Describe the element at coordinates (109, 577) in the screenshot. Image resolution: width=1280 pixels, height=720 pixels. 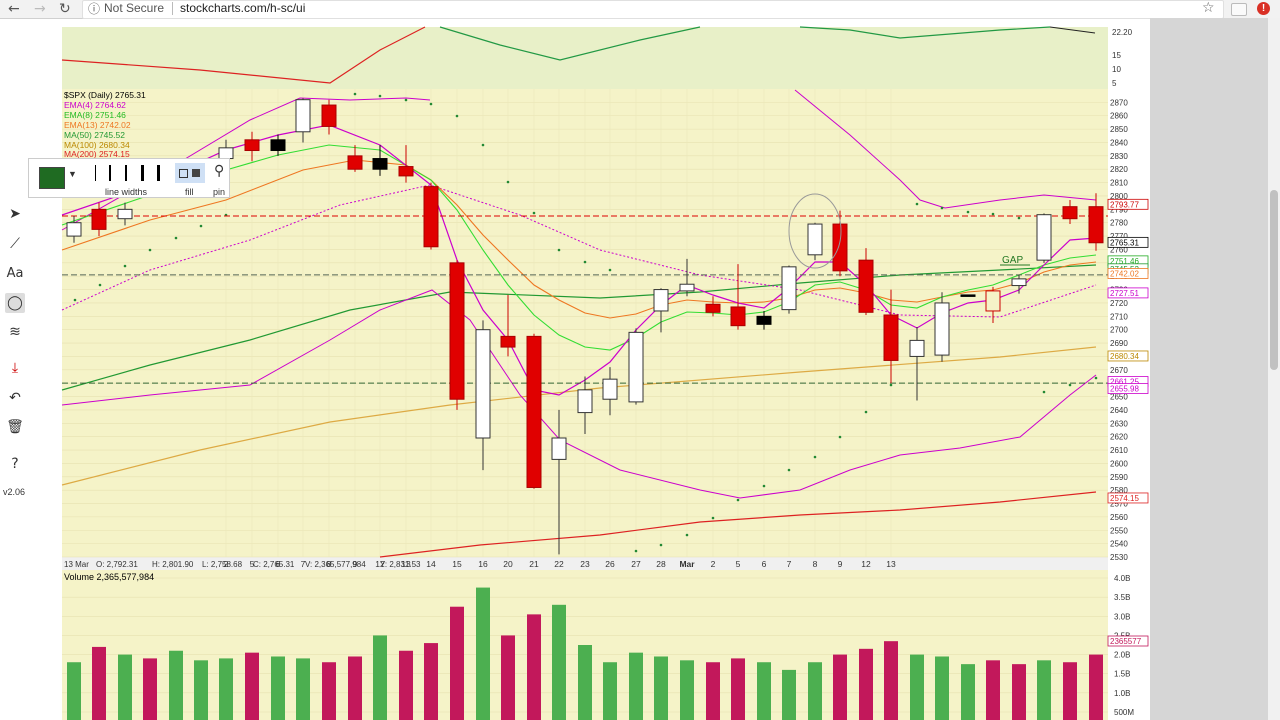
I see `volume-label: Volume 2,365,577,984` at that location.